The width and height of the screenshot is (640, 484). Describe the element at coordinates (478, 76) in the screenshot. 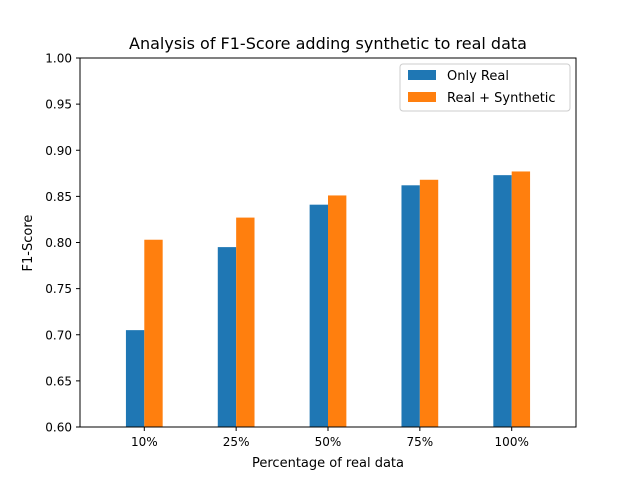

I see `legend-label-only-real: Only Real` at that location.